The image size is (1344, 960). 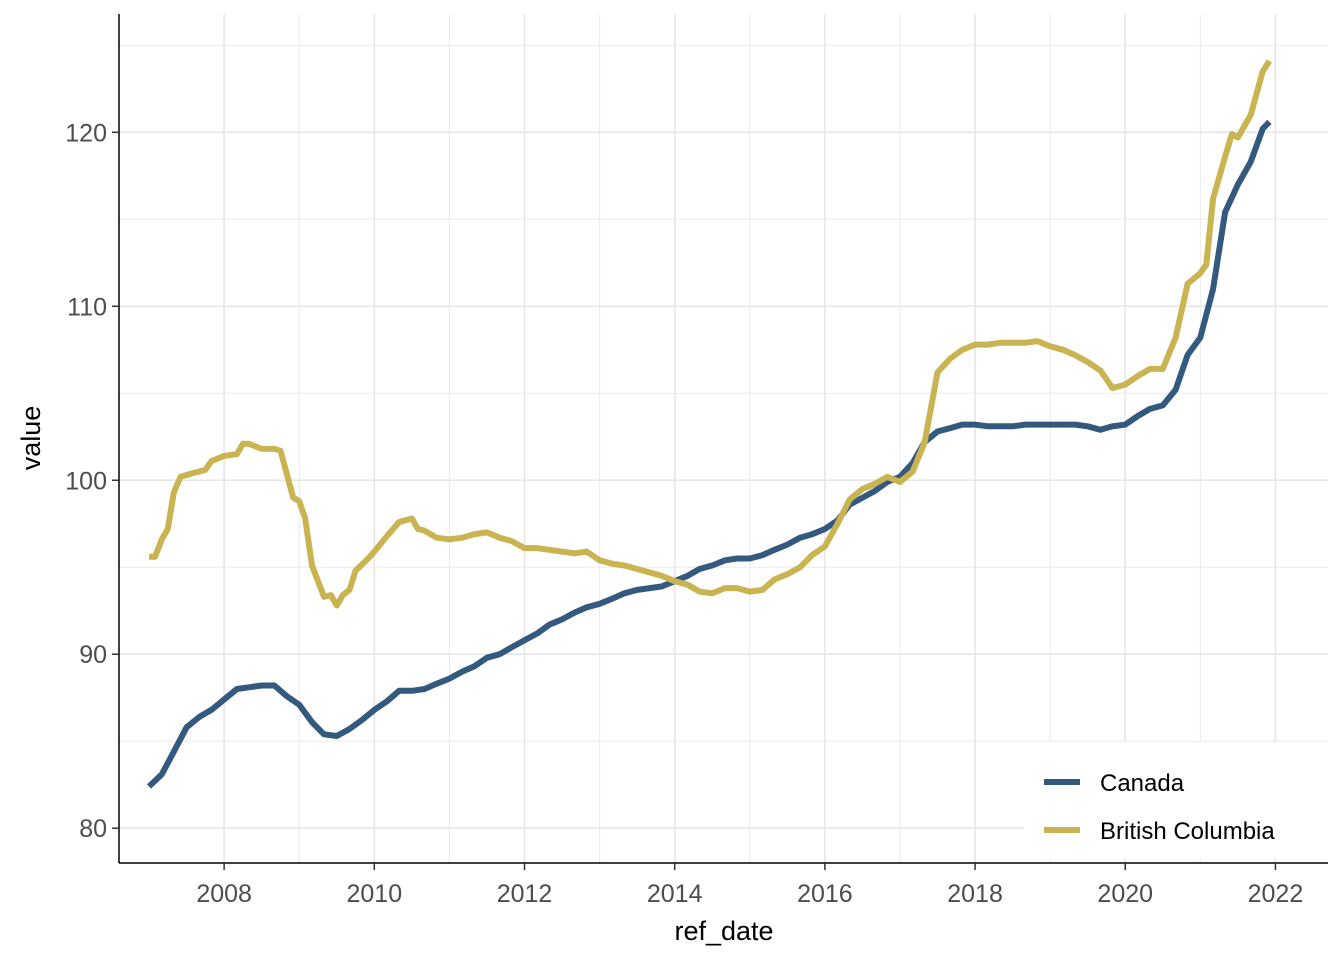 I want to click on y-axis-ticks: 80 90 100 110 120, so click(x=92, y=481).